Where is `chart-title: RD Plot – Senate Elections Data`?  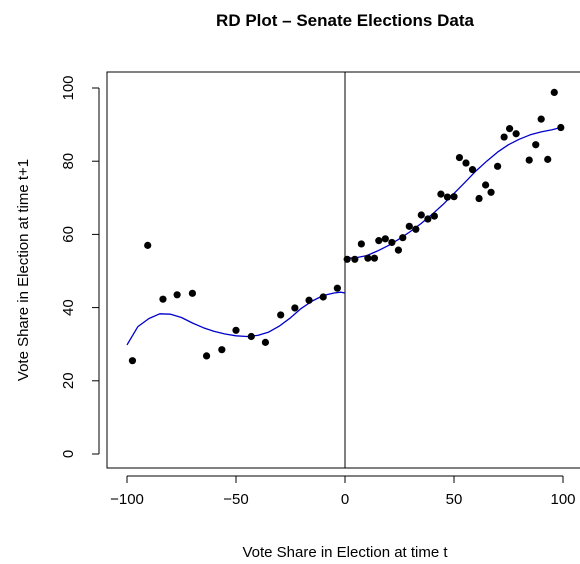
chart-title: RD Plot – Senate Elections Data is located at coordinates (345, 20).